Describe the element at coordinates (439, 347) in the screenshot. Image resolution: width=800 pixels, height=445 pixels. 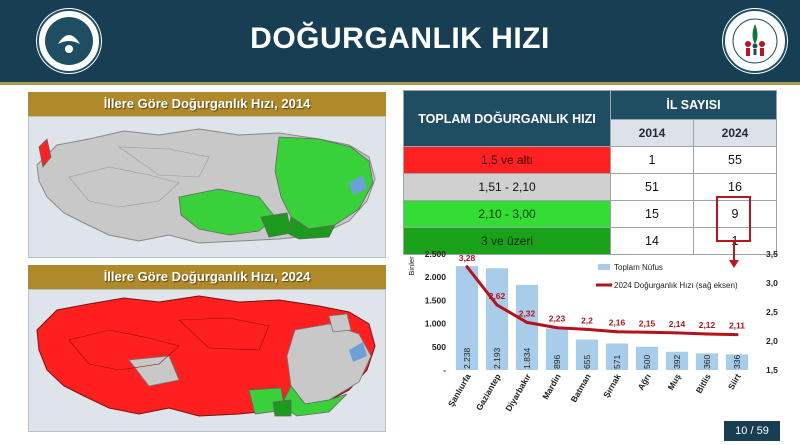
I see `y-tick-label: 500` at that location.